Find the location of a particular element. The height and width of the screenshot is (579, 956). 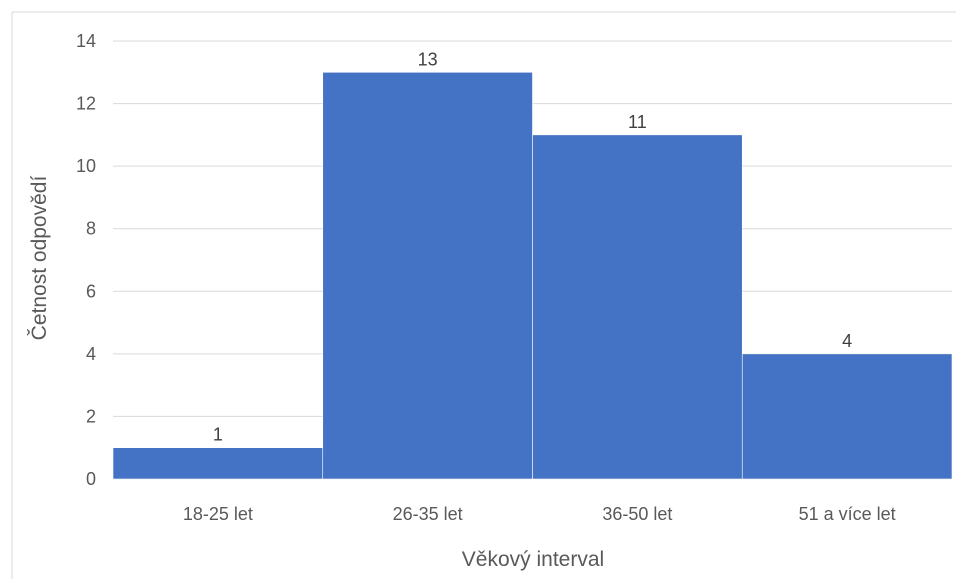

y-tick-label: 8 is located at coordinates (91, 229).